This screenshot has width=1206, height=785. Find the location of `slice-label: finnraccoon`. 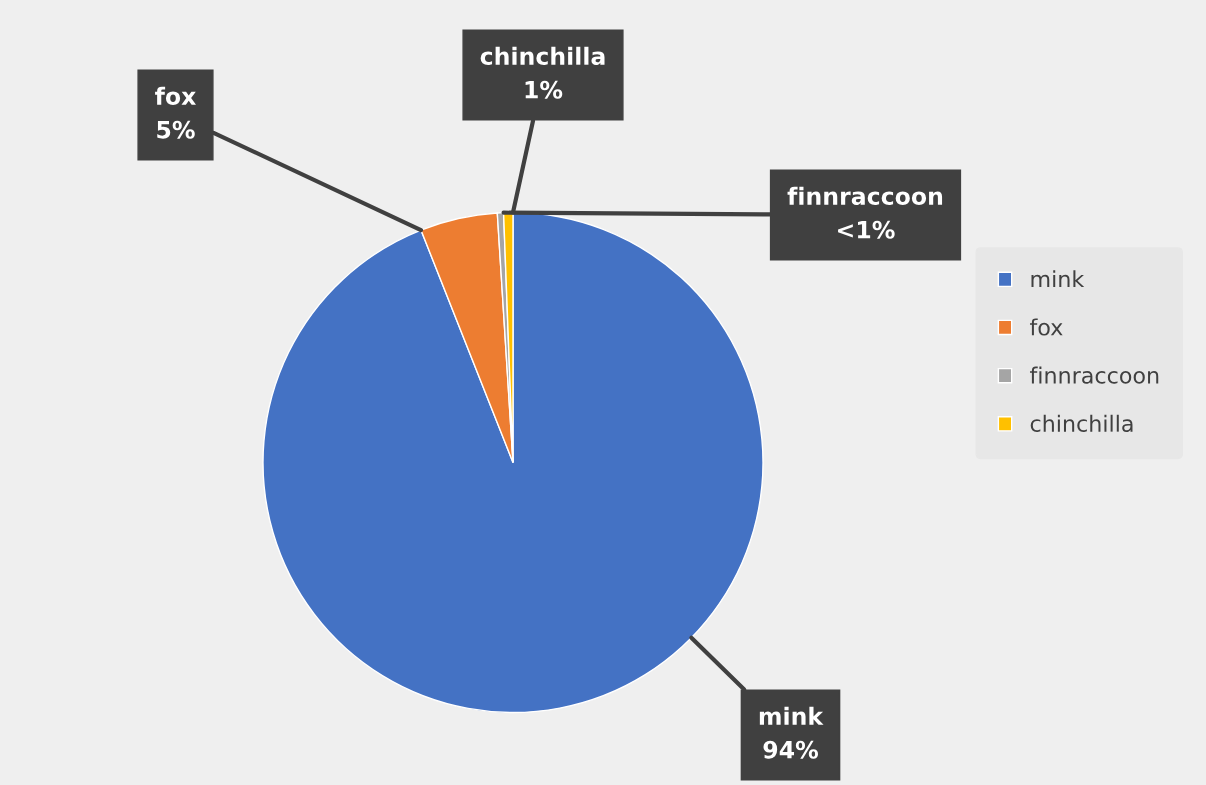

slice-label: finnraccoon is located at coordinates (865, 196).